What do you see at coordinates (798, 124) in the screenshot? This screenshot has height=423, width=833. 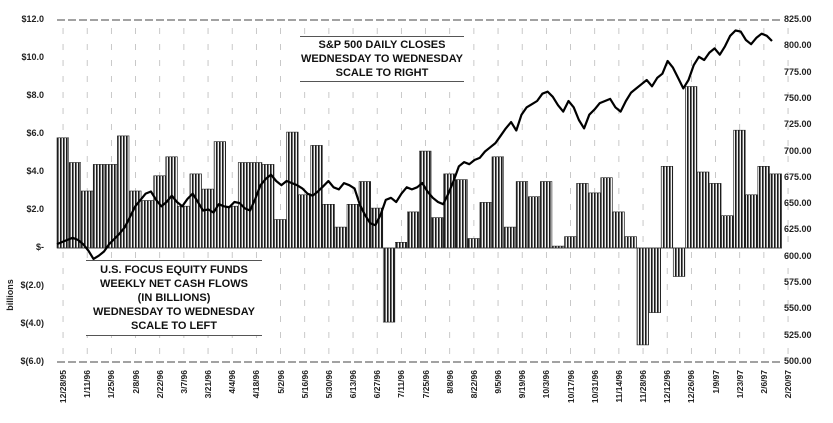 I see `right-axis-tick: 725.00` at bounding box center [798, 124].